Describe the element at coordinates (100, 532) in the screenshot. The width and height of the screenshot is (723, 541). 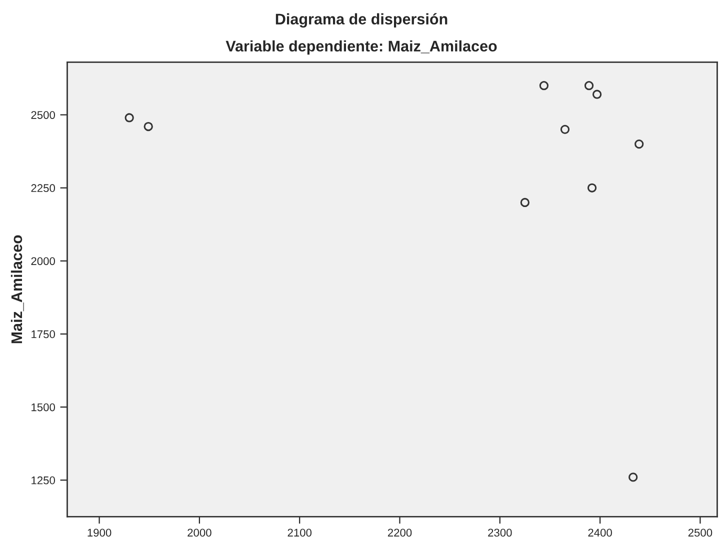
I see `x-tick-label: 1900` at that location.